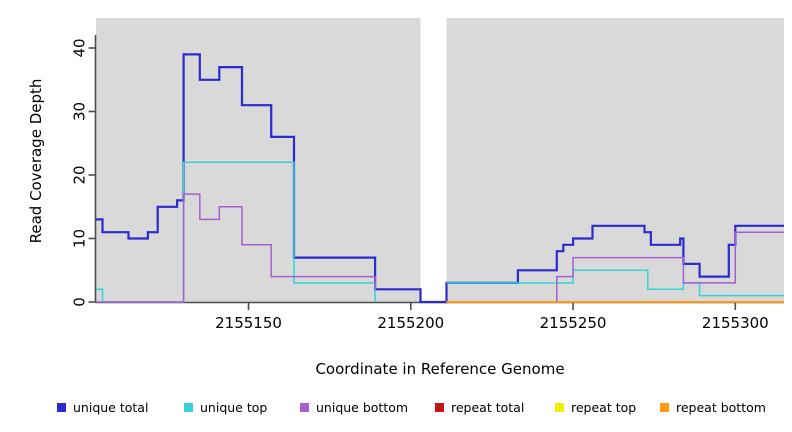 The width and height of the screenshot is (792, 432). I want to click on legend-item-unique-top: unique top, so click(226, 407).